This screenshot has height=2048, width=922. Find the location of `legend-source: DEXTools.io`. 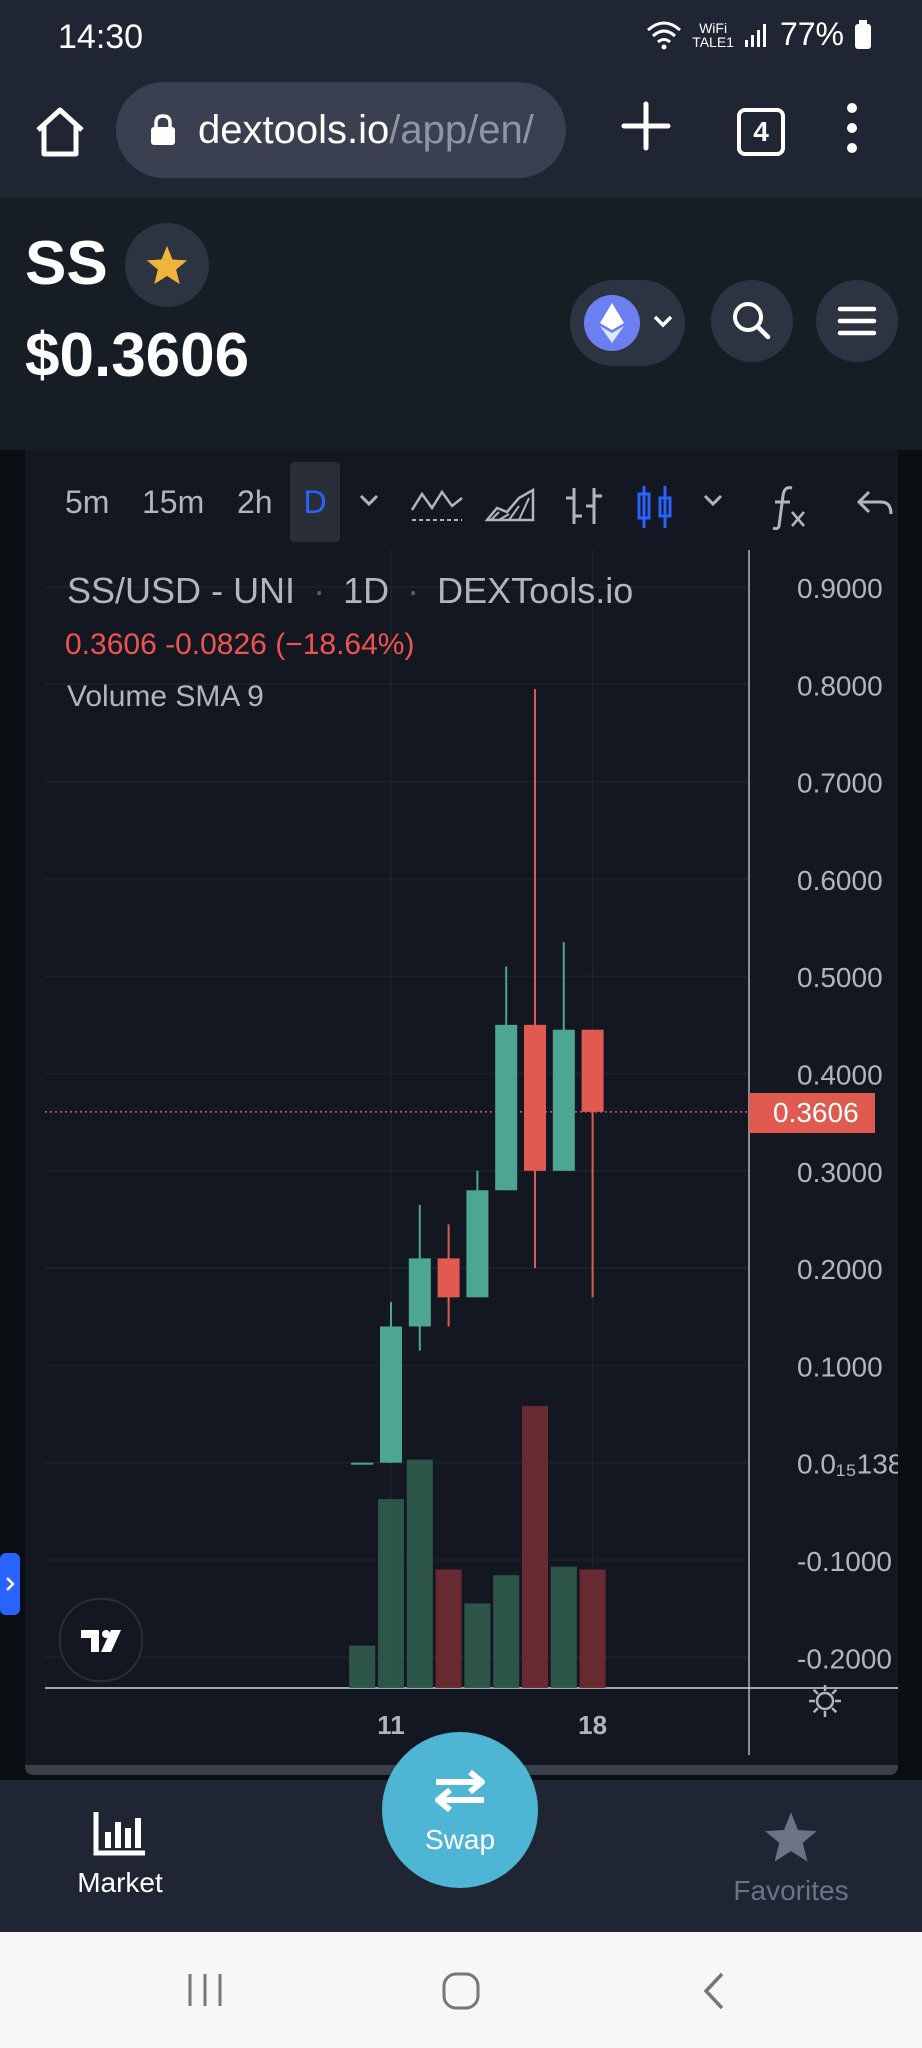

legend-source: DEXTools.io is located at coordinates (535, 590).